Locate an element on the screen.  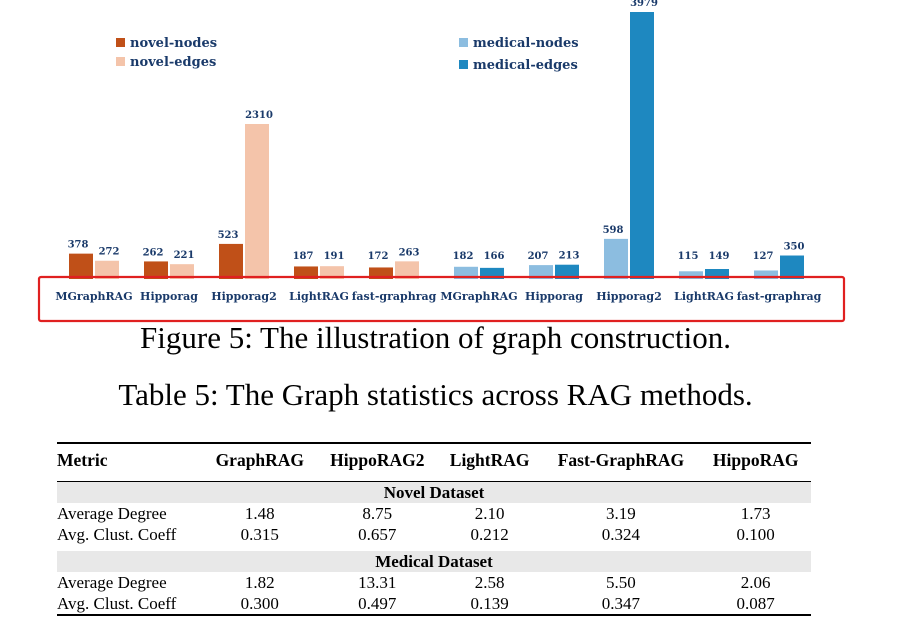
header-hipporag: HippoRAG is located at coordinates (755, 460).